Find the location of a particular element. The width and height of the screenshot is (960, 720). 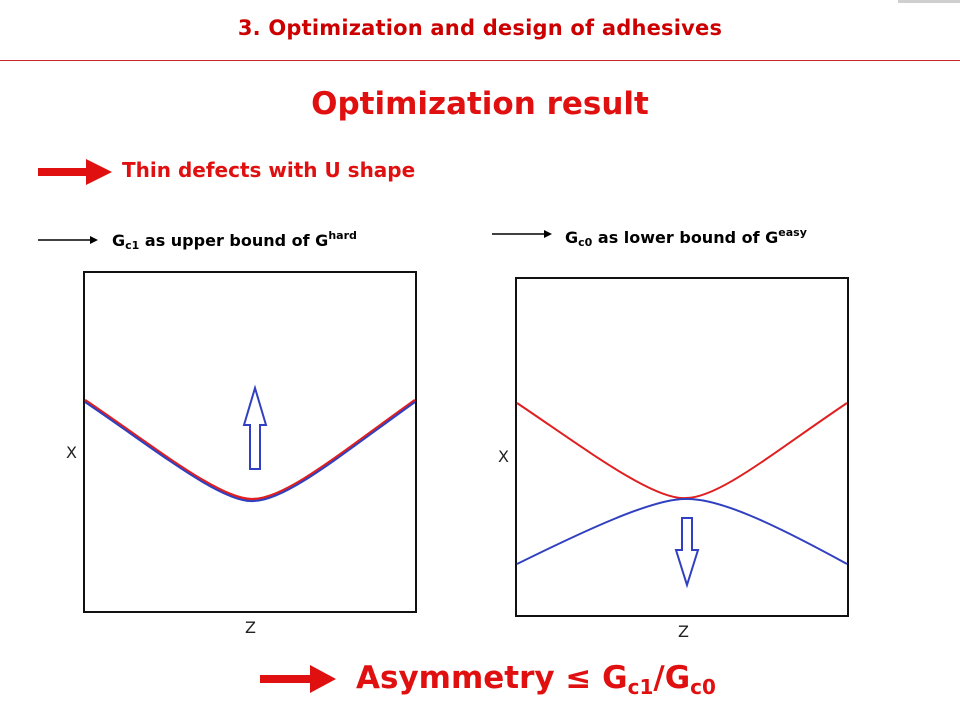

left-y-axis-label: X is located at coordinates (71, 452).